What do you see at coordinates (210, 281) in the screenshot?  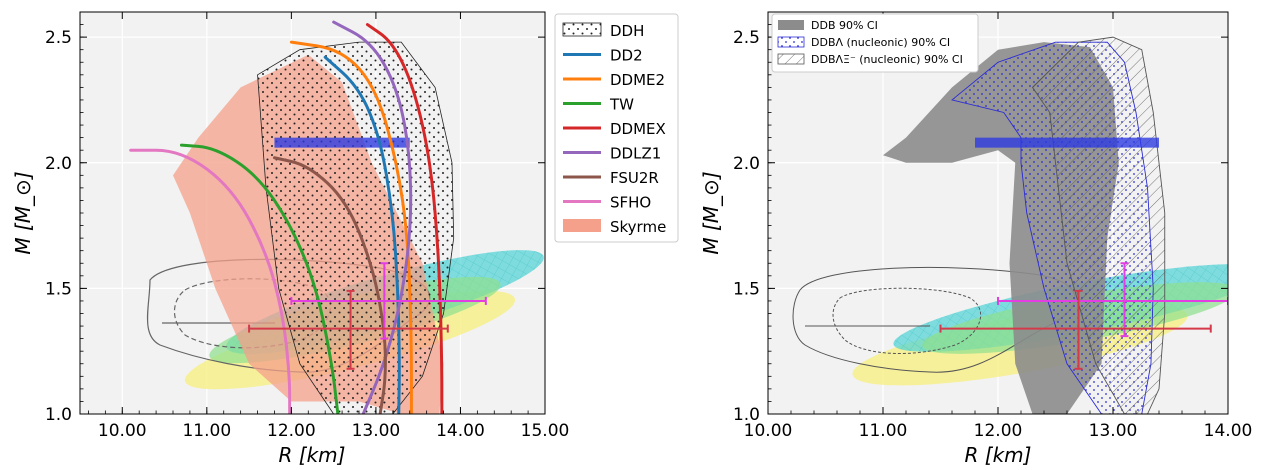 I see `series-sfho-line` at bounding box center [210, 281].